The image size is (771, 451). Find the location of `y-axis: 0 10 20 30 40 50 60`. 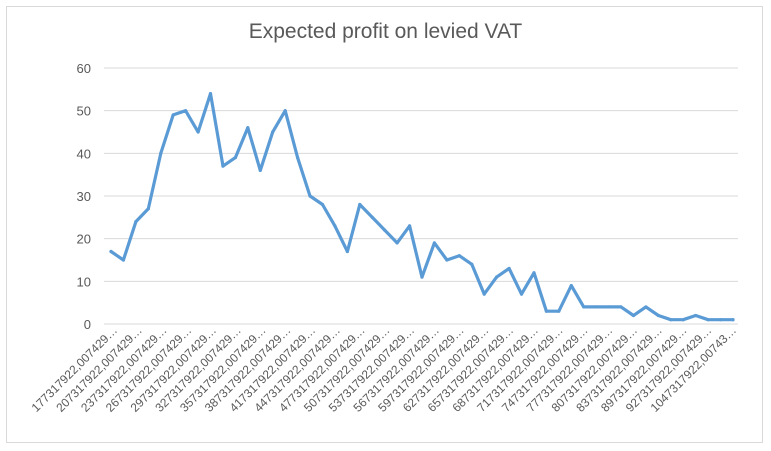

y-axis: 0 10 20 30 40 50 60 is located at coordinates (84, 196).